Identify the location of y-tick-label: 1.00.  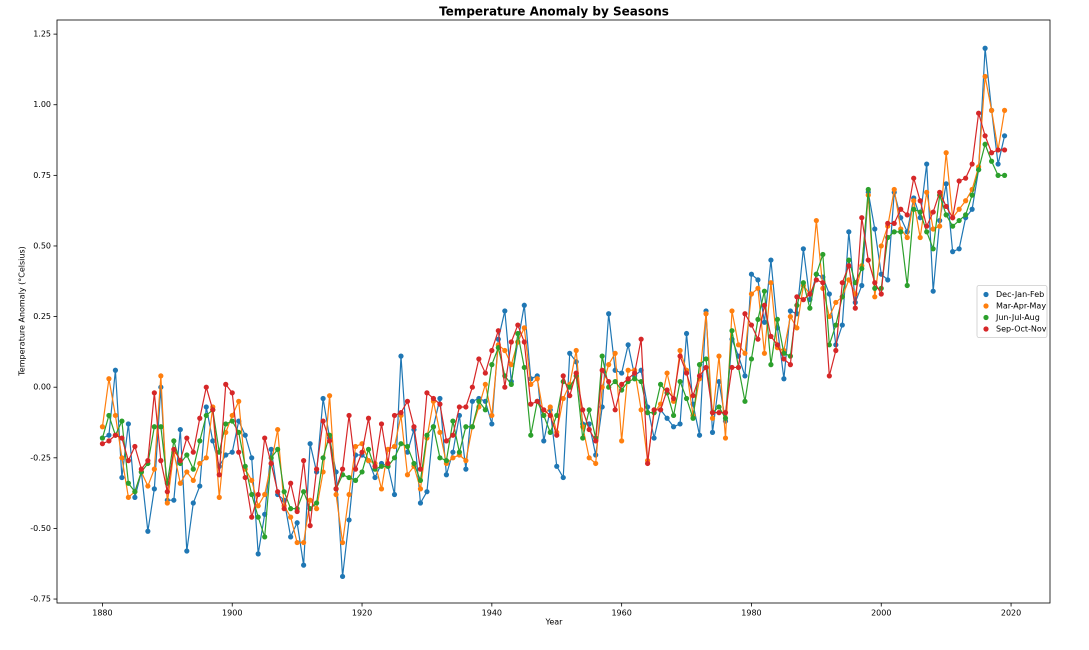
(42, 104).